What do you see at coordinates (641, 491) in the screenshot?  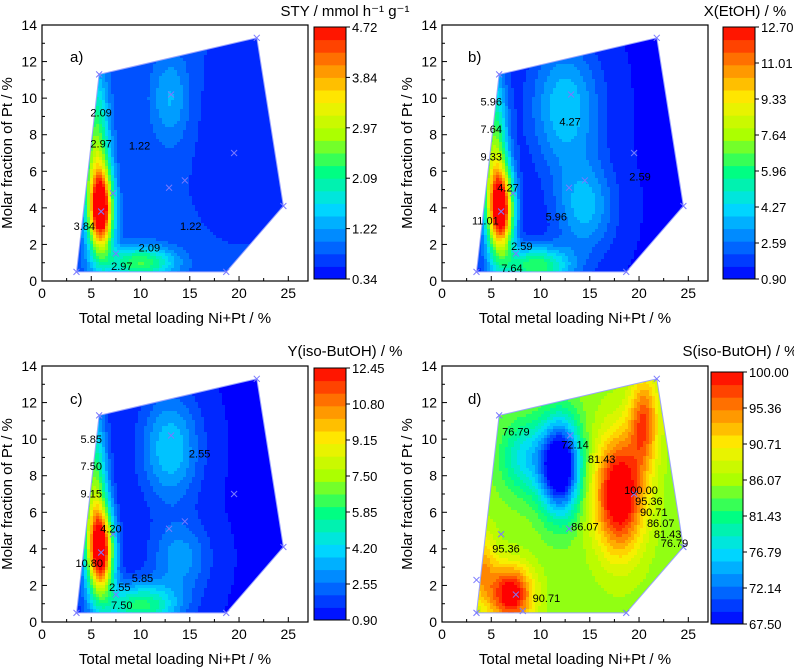 I see `contour-label: 100.00` at bounding box center [641, 491].